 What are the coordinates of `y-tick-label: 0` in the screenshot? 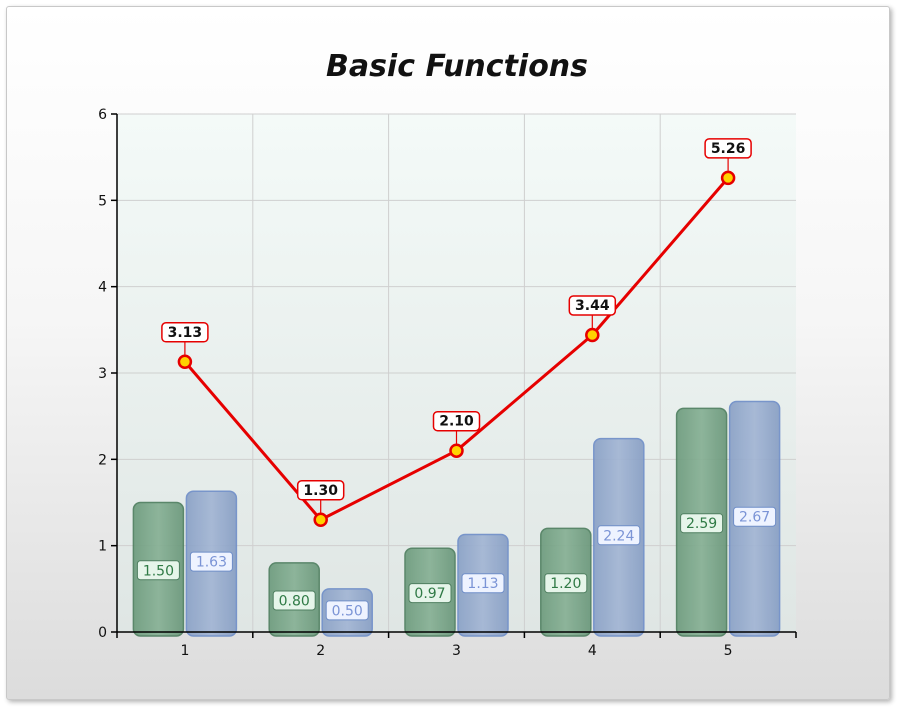 It's located at (102, 633).